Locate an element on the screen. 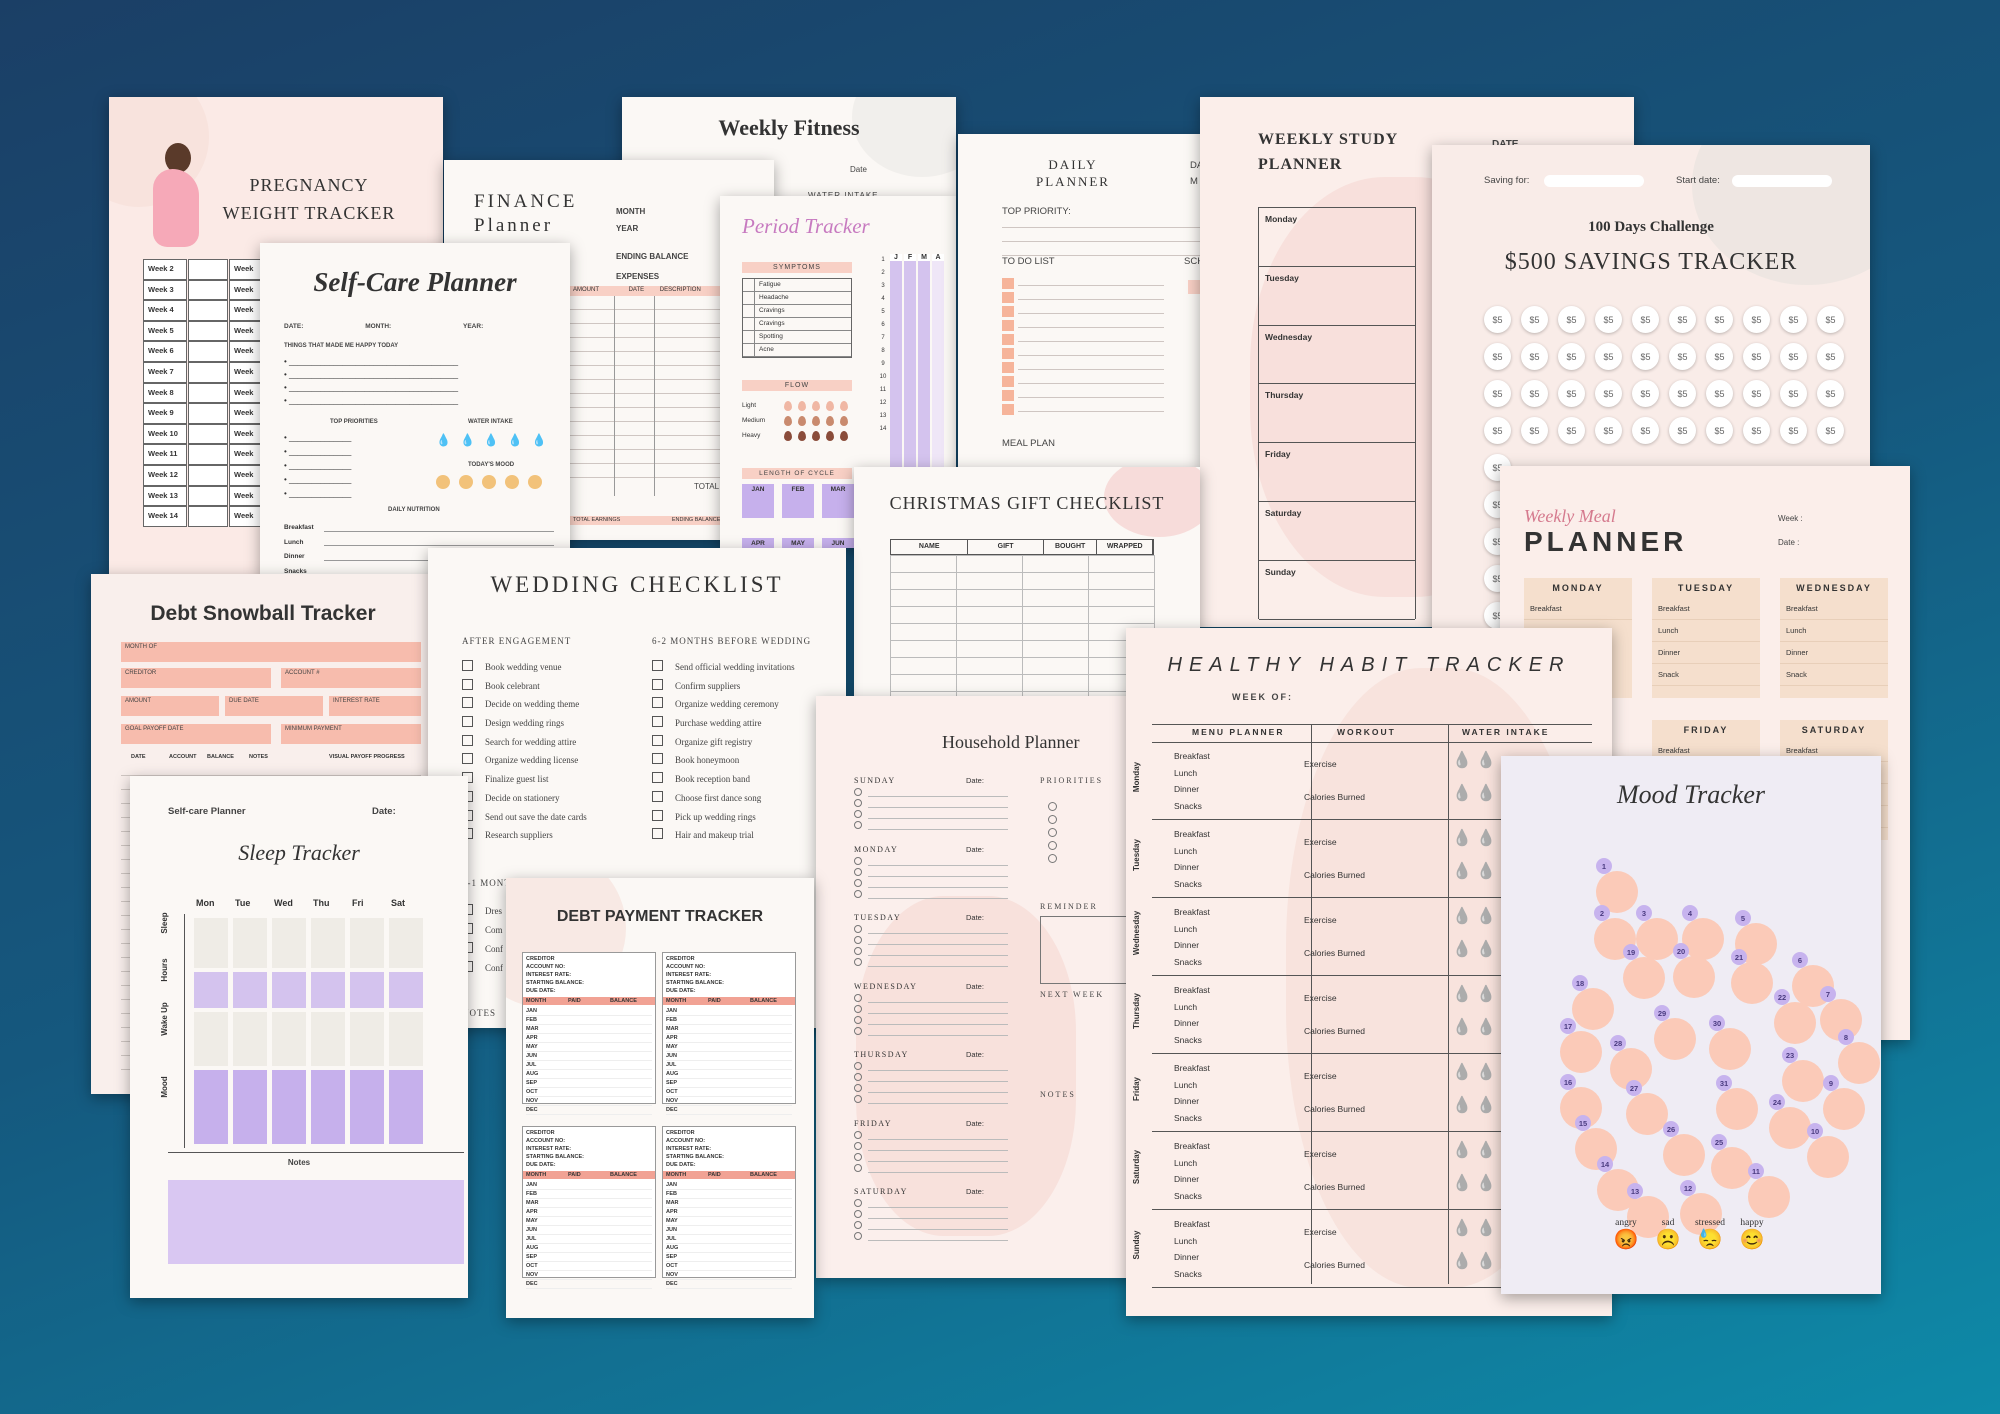 The image size is (2000, 1414). wedding-checklist-item: Organize gift registry is located at coordinates (747, 744).